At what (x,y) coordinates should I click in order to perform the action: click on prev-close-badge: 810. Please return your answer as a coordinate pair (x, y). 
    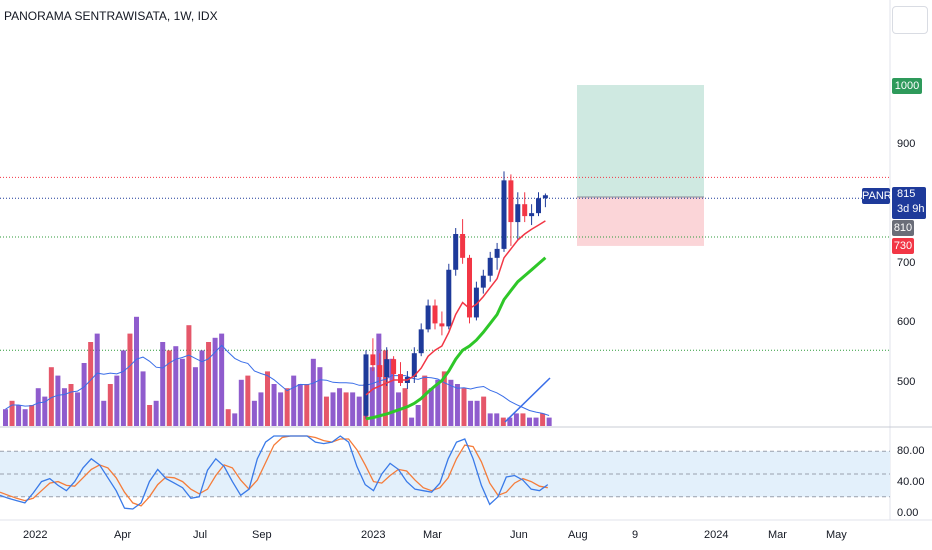
    Looking at the image, I should click on (903, 228).